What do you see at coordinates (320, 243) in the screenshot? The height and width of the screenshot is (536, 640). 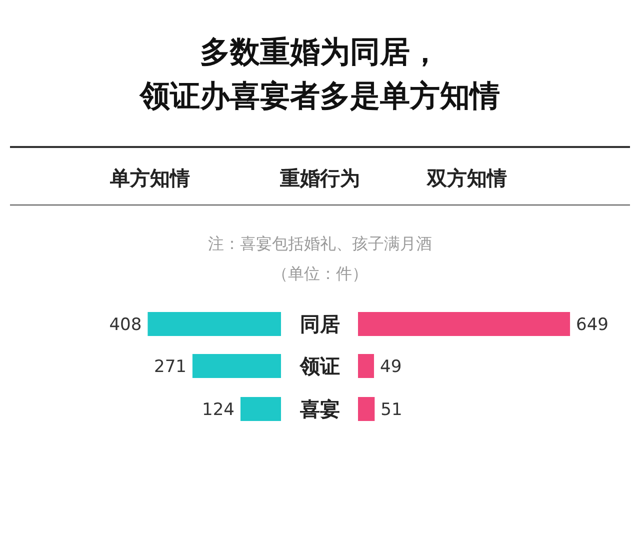 I see `text: 注：喜宴包括婚礼、孩子满月酒` at bounding box center [320, 243].